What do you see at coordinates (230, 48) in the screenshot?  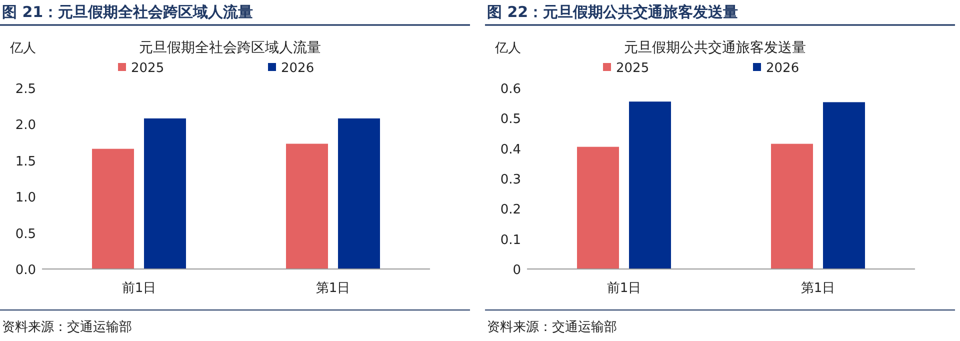 I see `chart-subtitle: 元旦假期全社会跨区域人流量` at bounding box center [230, 48].